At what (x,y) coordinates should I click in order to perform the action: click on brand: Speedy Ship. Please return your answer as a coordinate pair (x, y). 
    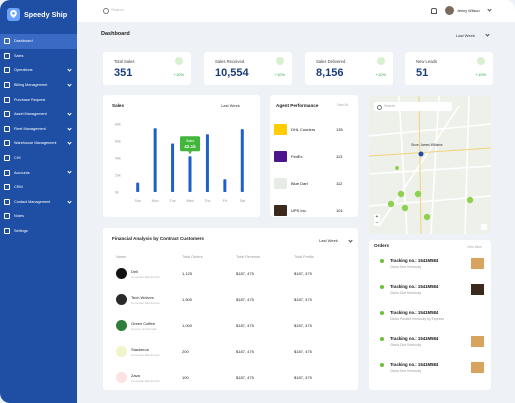
    Looking at the image, I should click on (37, 14).